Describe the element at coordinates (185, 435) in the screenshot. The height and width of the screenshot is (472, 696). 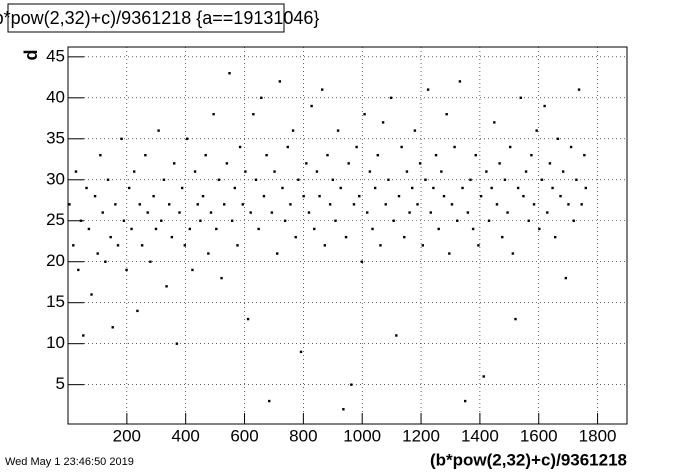
I see `x-tick-label: 400` at that location.